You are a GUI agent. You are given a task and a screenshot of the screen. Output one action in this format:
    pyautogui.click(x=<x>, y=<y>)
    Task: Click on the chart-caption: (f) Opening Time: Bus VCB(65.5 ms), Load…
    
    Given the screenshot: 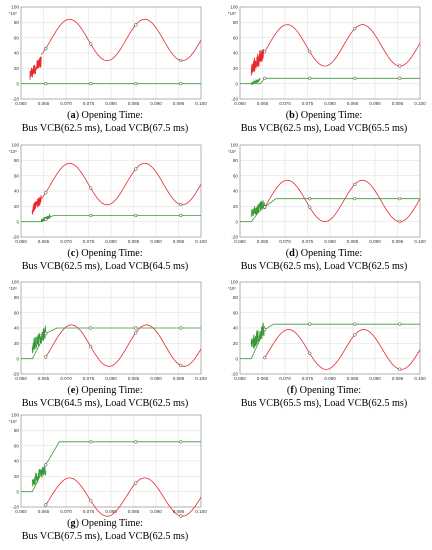 What is the action you would take?
    pyautogui.click(x=324, y=397)
    